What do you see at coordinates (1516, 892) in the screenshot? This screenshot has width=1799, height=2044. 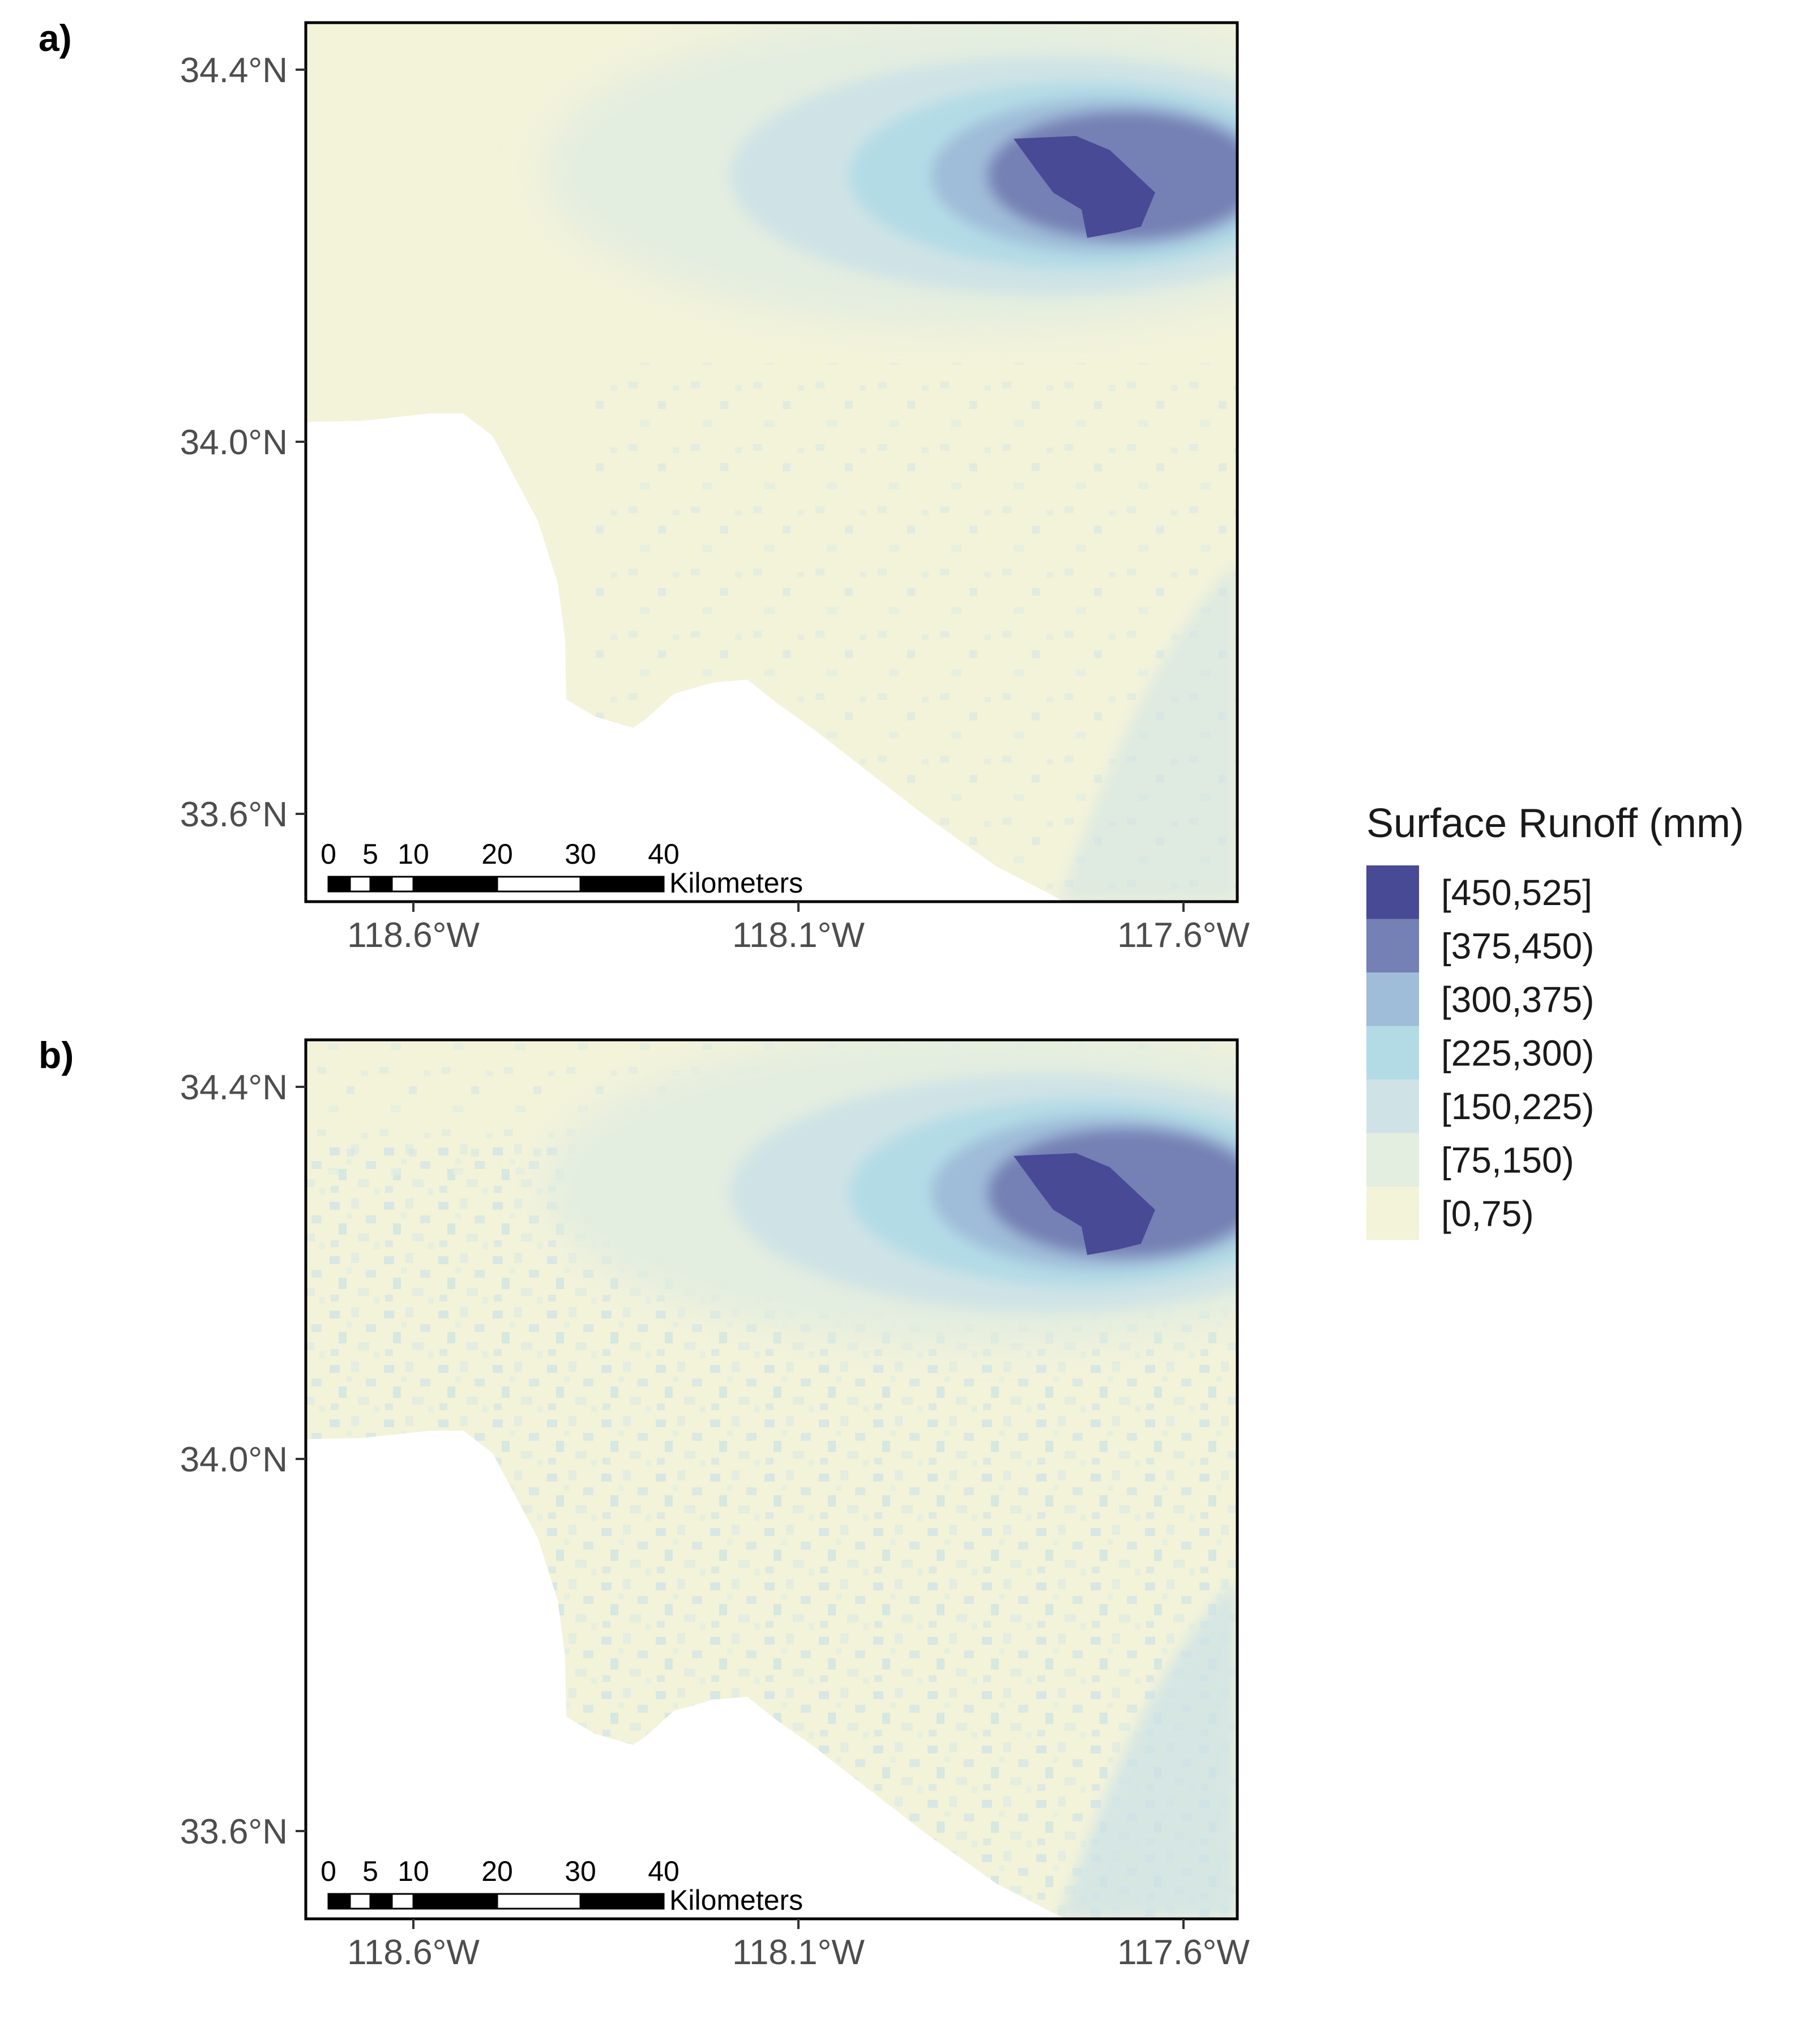 I see `legend-label: [450,525]` at bounding box center [1516, 892].